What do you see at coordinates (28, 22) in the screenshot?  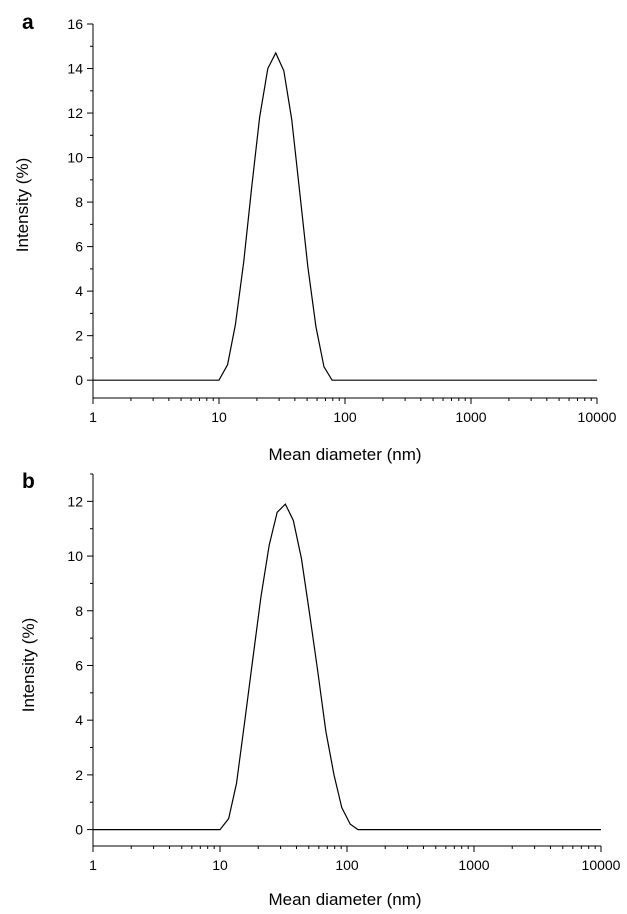 I see `panel-a-label: a` at bounding box center [28, 22].